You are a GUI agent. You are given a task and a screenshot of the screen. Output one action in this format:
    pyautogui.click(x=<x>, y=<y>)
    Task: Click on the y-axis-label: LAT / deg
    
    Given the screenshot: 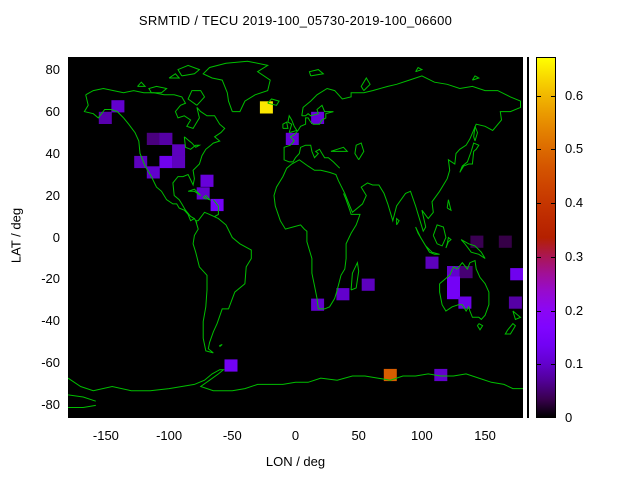 What is the action you would take?
    pyautogui.click(x=16, y=235)
    